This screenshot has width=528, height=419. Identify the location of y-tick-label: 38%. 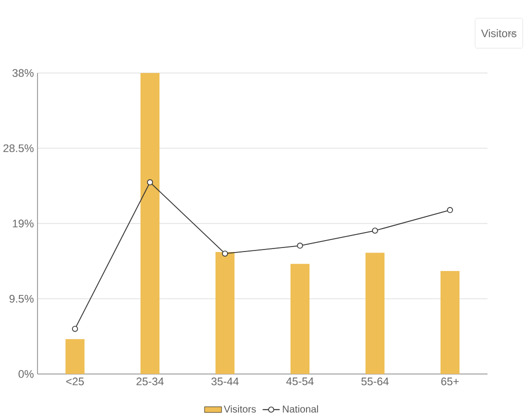
(23, 73).